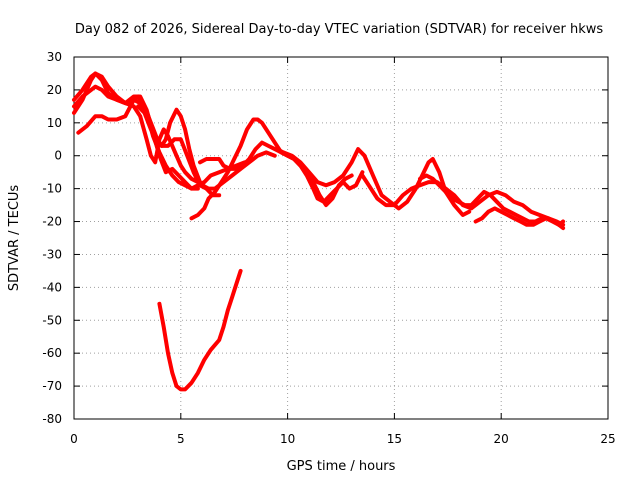  I want to click on y-tick-labels: 30 20 10 0 -10 -20 -30 -40 -50 -60 -70 -80, so click(52, 238).